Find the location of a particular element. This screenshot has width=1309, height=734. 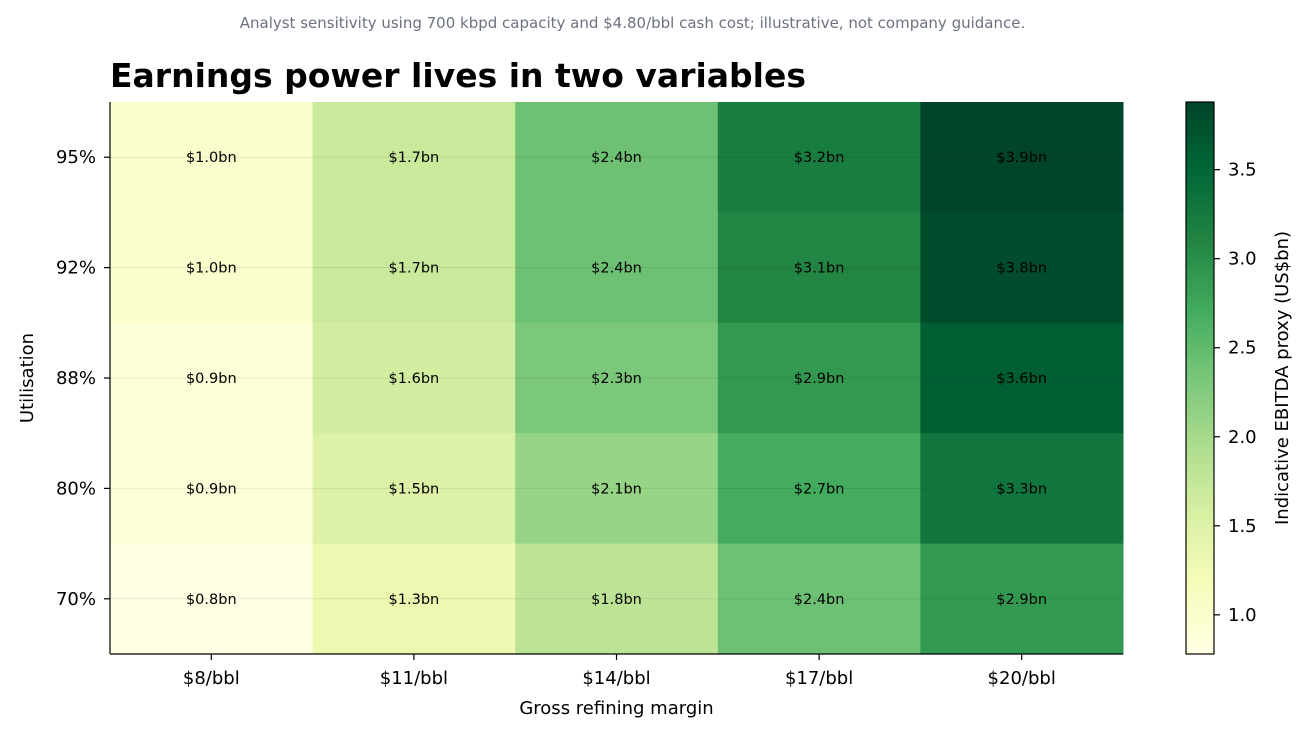

cell-value-label: $3.9bn is located at coordinates (1021, 158).